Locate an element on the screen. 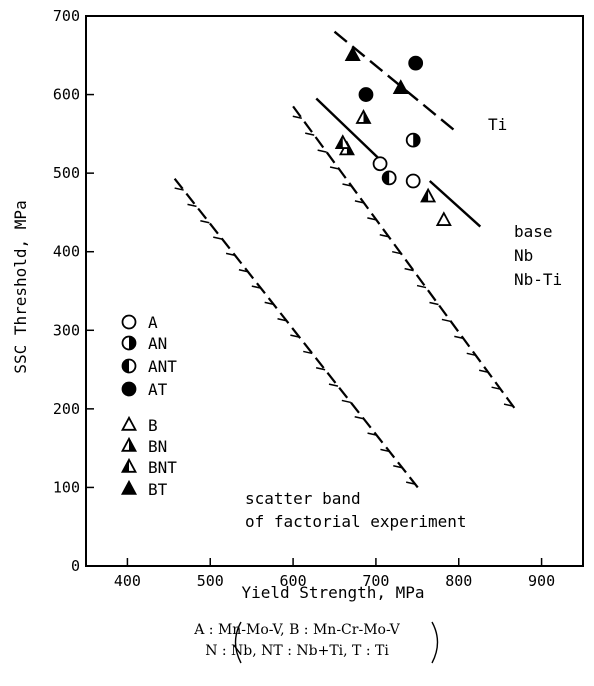 The width and height of the screenshot is (594, 686). y-tick-label: 100 is located at coordinates (66, 487).